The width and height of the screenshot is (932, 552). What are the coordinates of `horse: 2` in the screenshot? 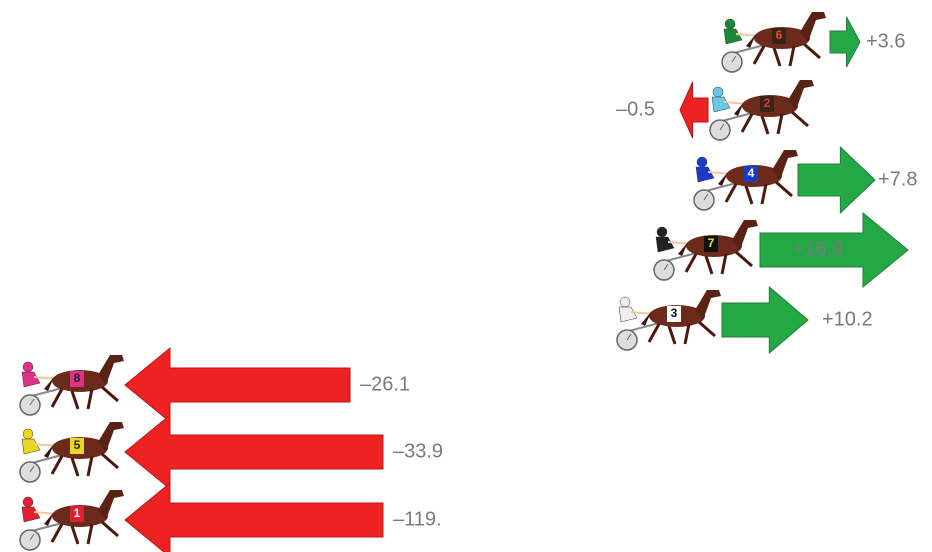 It's located at (761, 110).